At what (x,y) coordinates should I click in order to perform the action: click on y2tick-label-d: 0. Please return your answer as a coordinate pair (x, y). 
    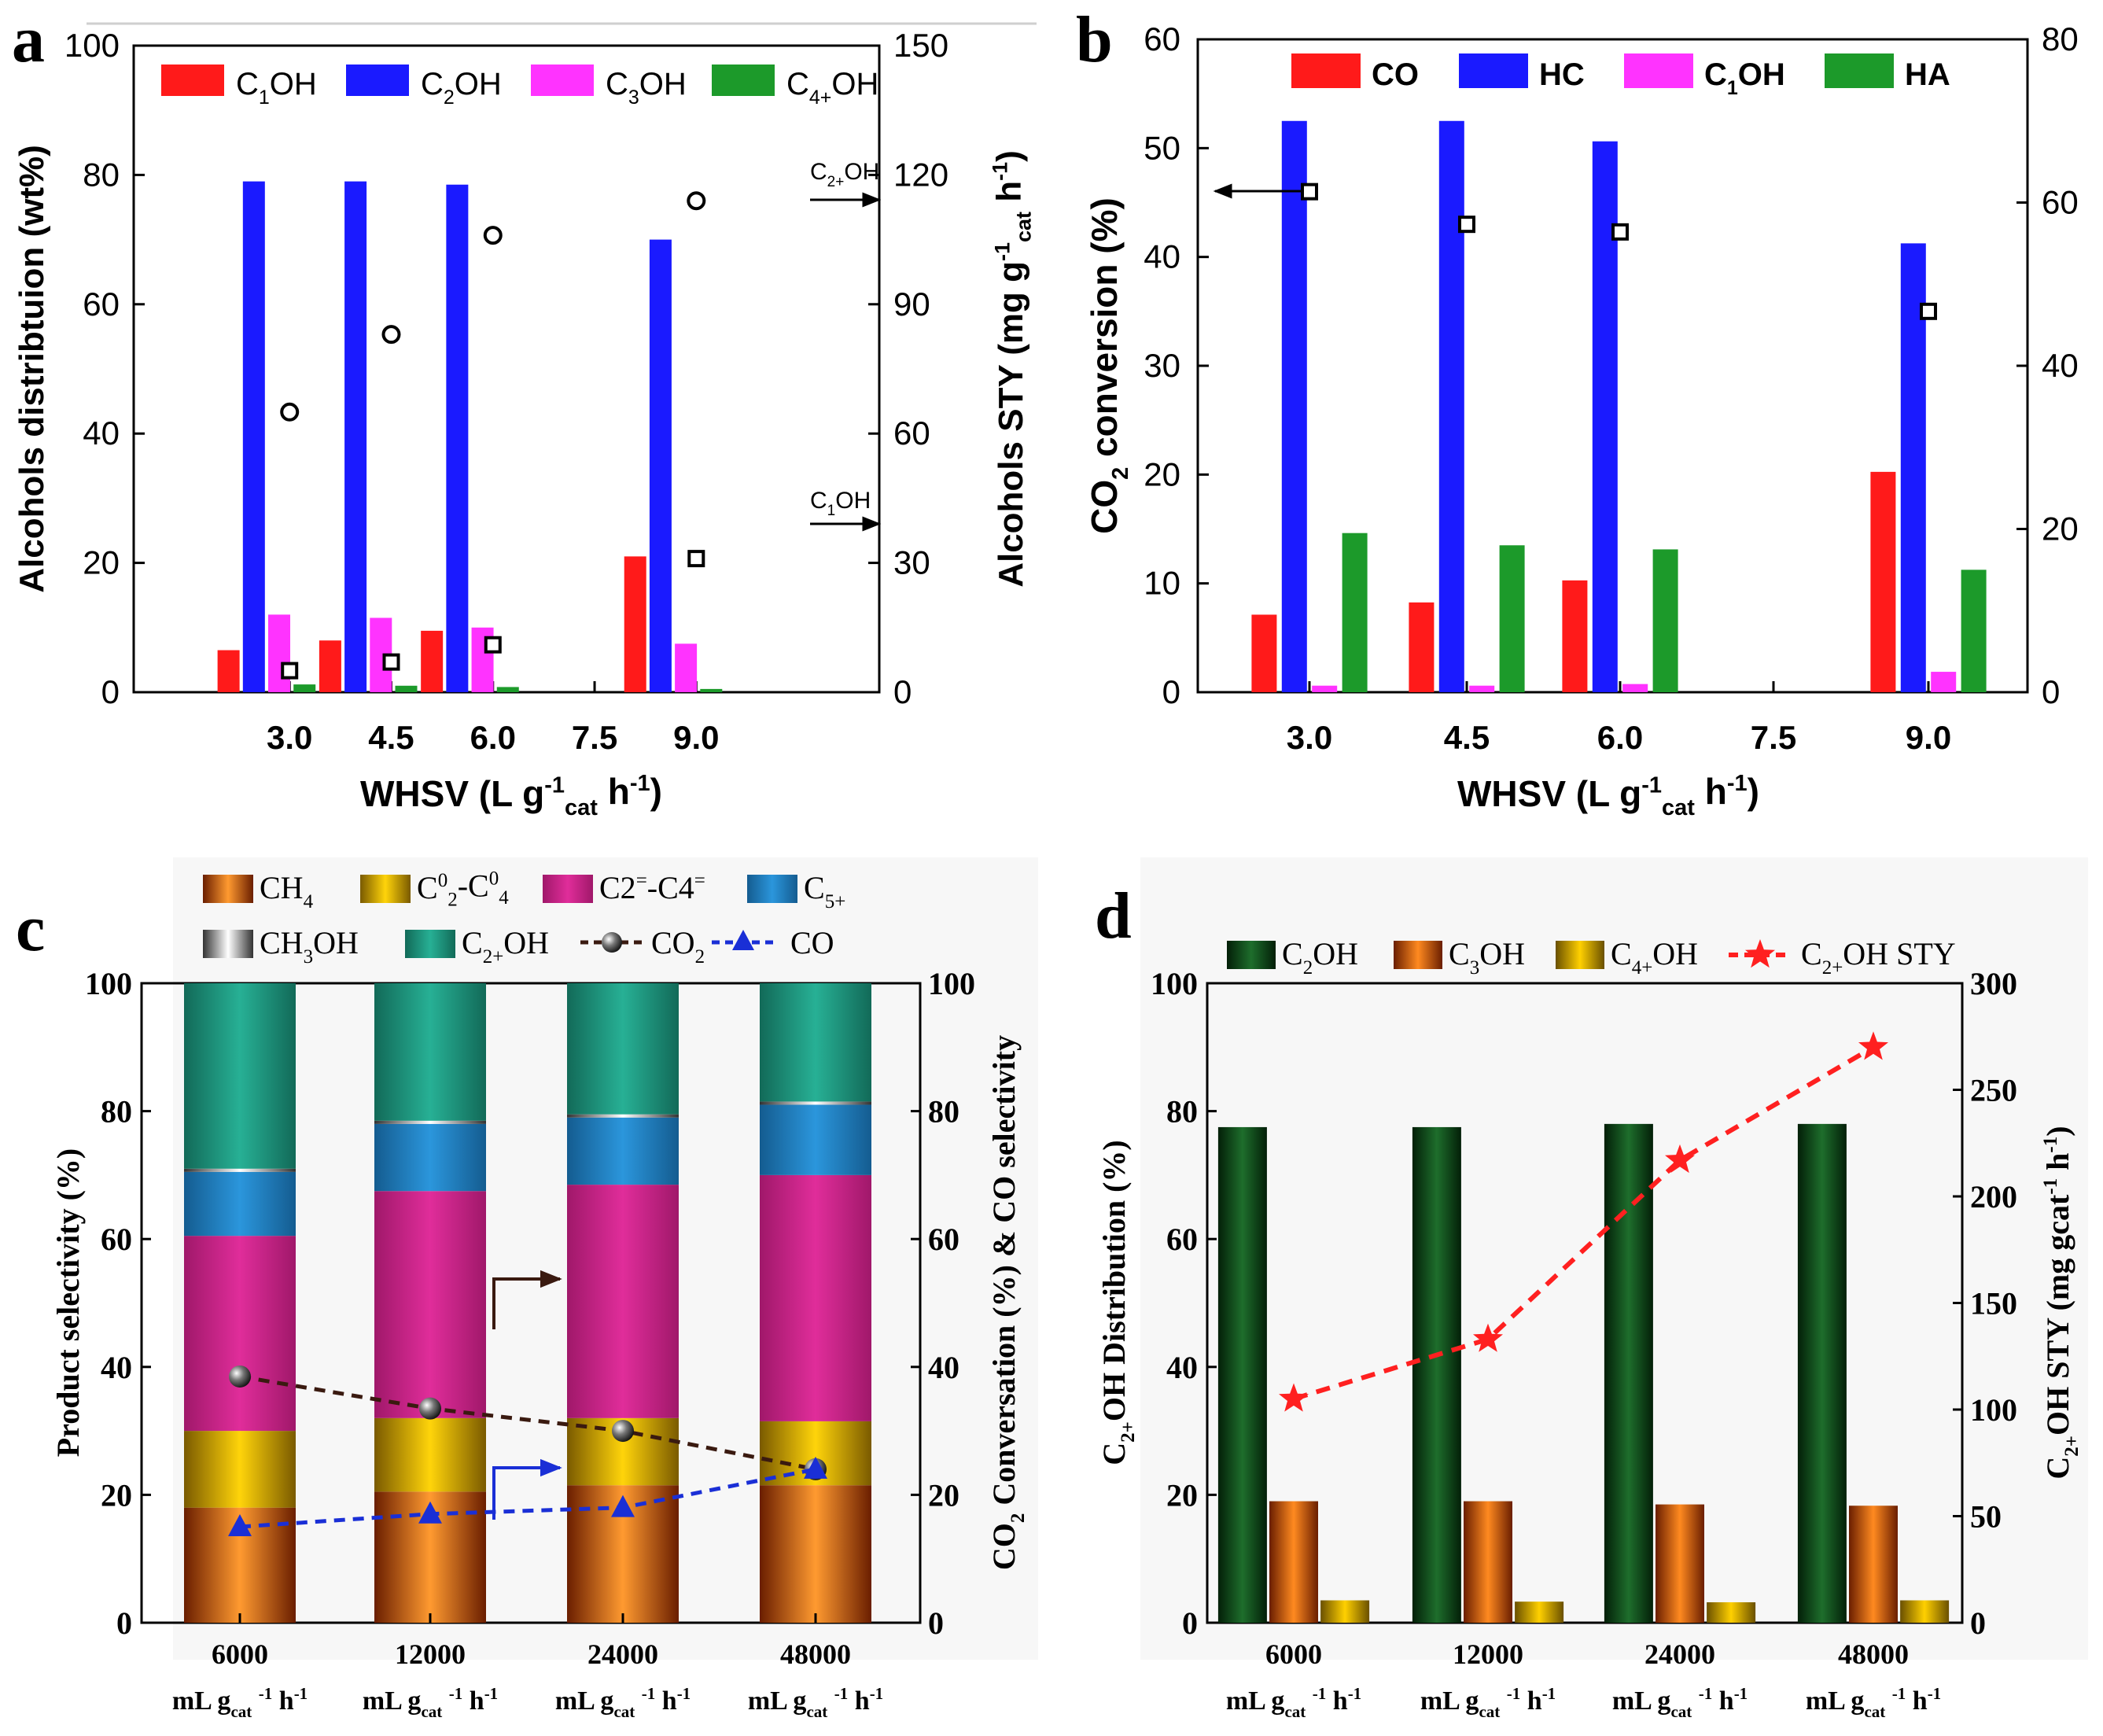
    Looking at the image, I should click on (1978, 1623).